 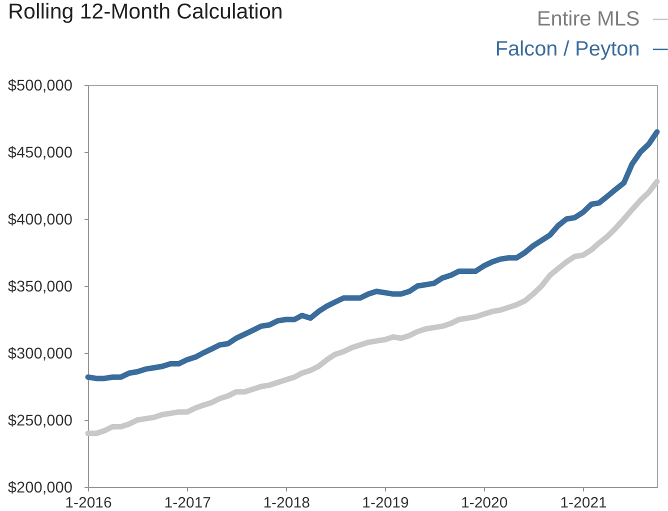 I want to click on legend-label: Entire MLS, so click(x=588, y=18).